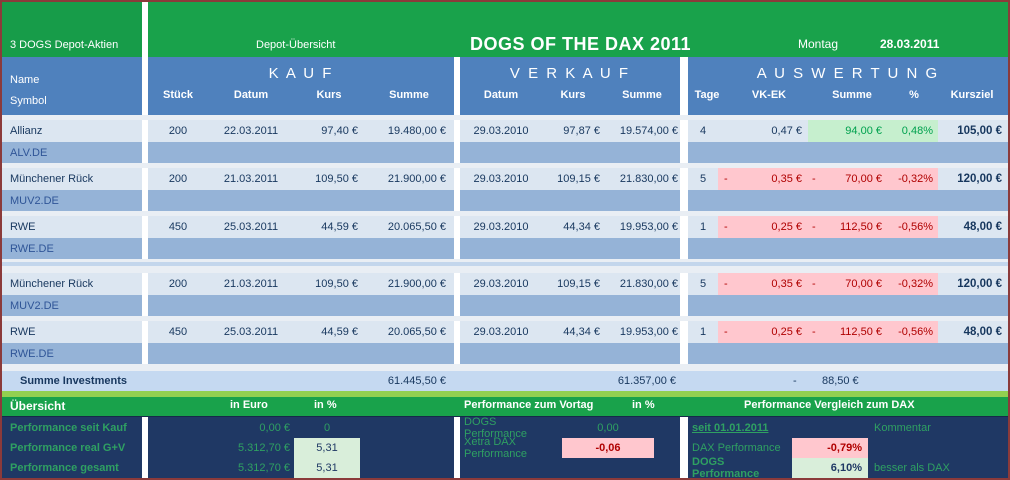  I want to click on name-symbol-header: Name Symbol, so click(72, 86).